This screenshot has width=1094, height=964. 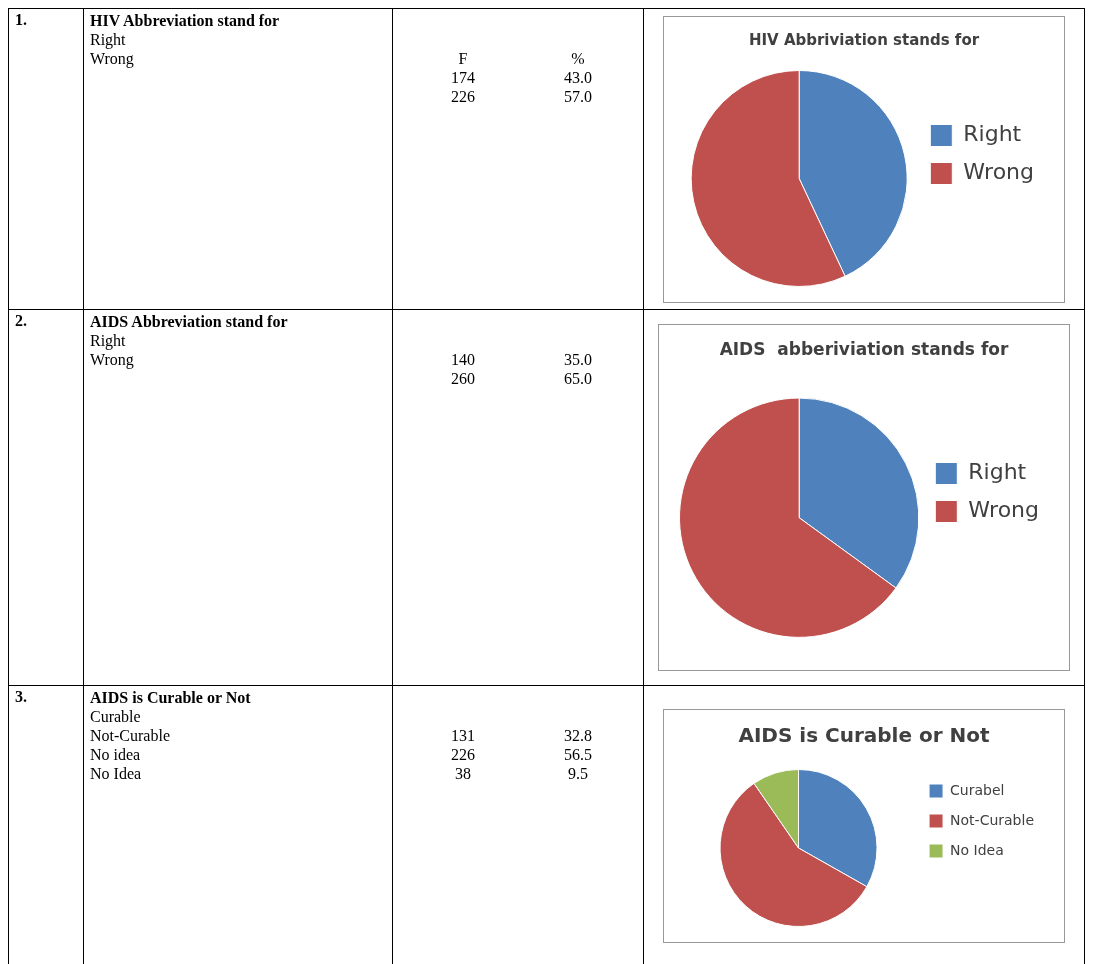 What do you see at coordinates (578, 378) in the screenshot?
I see `text: 65.0` at bounding box center [578, 378].